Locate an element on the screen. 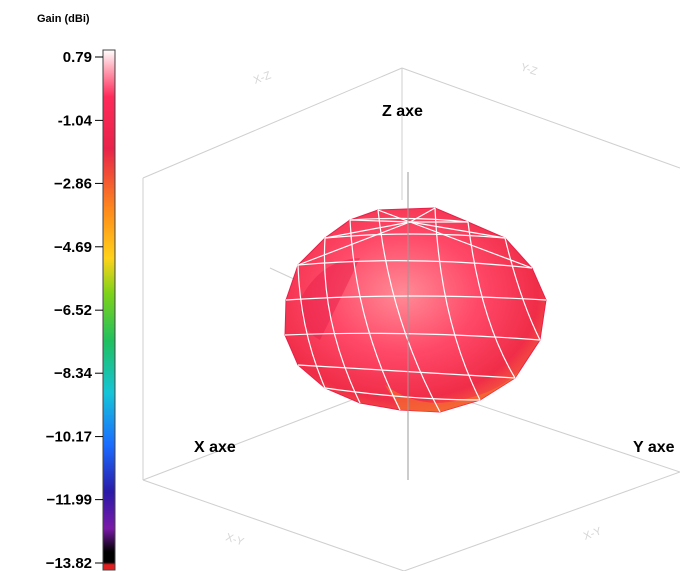 This screenshot has height=571, width=680. colorbar-tick-label: −13.82 is located at coordinates (69, 563).